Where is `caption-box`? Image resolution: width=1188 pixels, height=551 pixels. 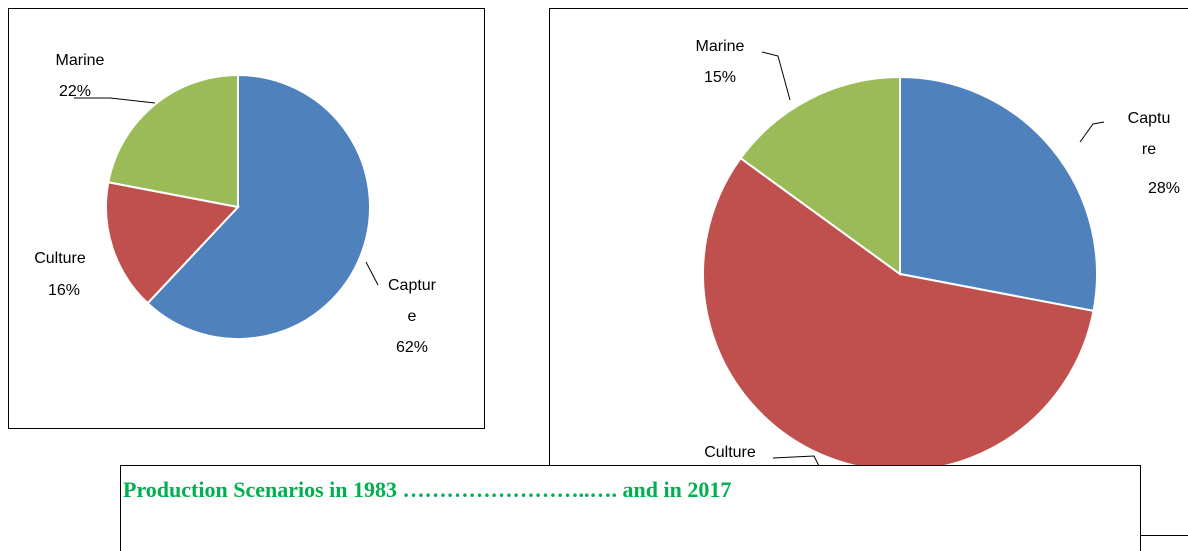 caption-box is located at coordinates (630, 508).